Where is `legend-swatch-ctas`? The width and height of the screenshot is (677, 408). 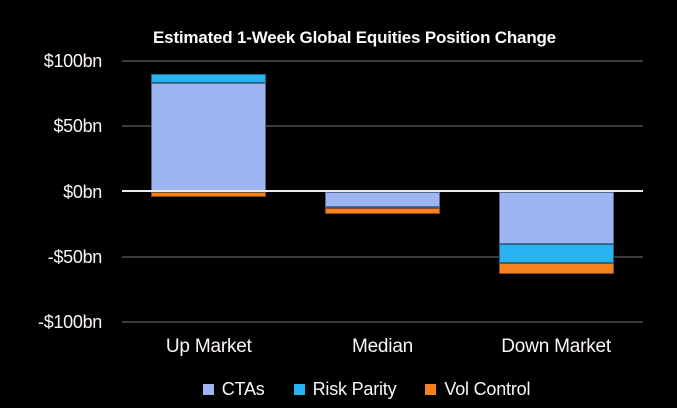 legend-swatch-ctas is located at coordinates (208, 389).